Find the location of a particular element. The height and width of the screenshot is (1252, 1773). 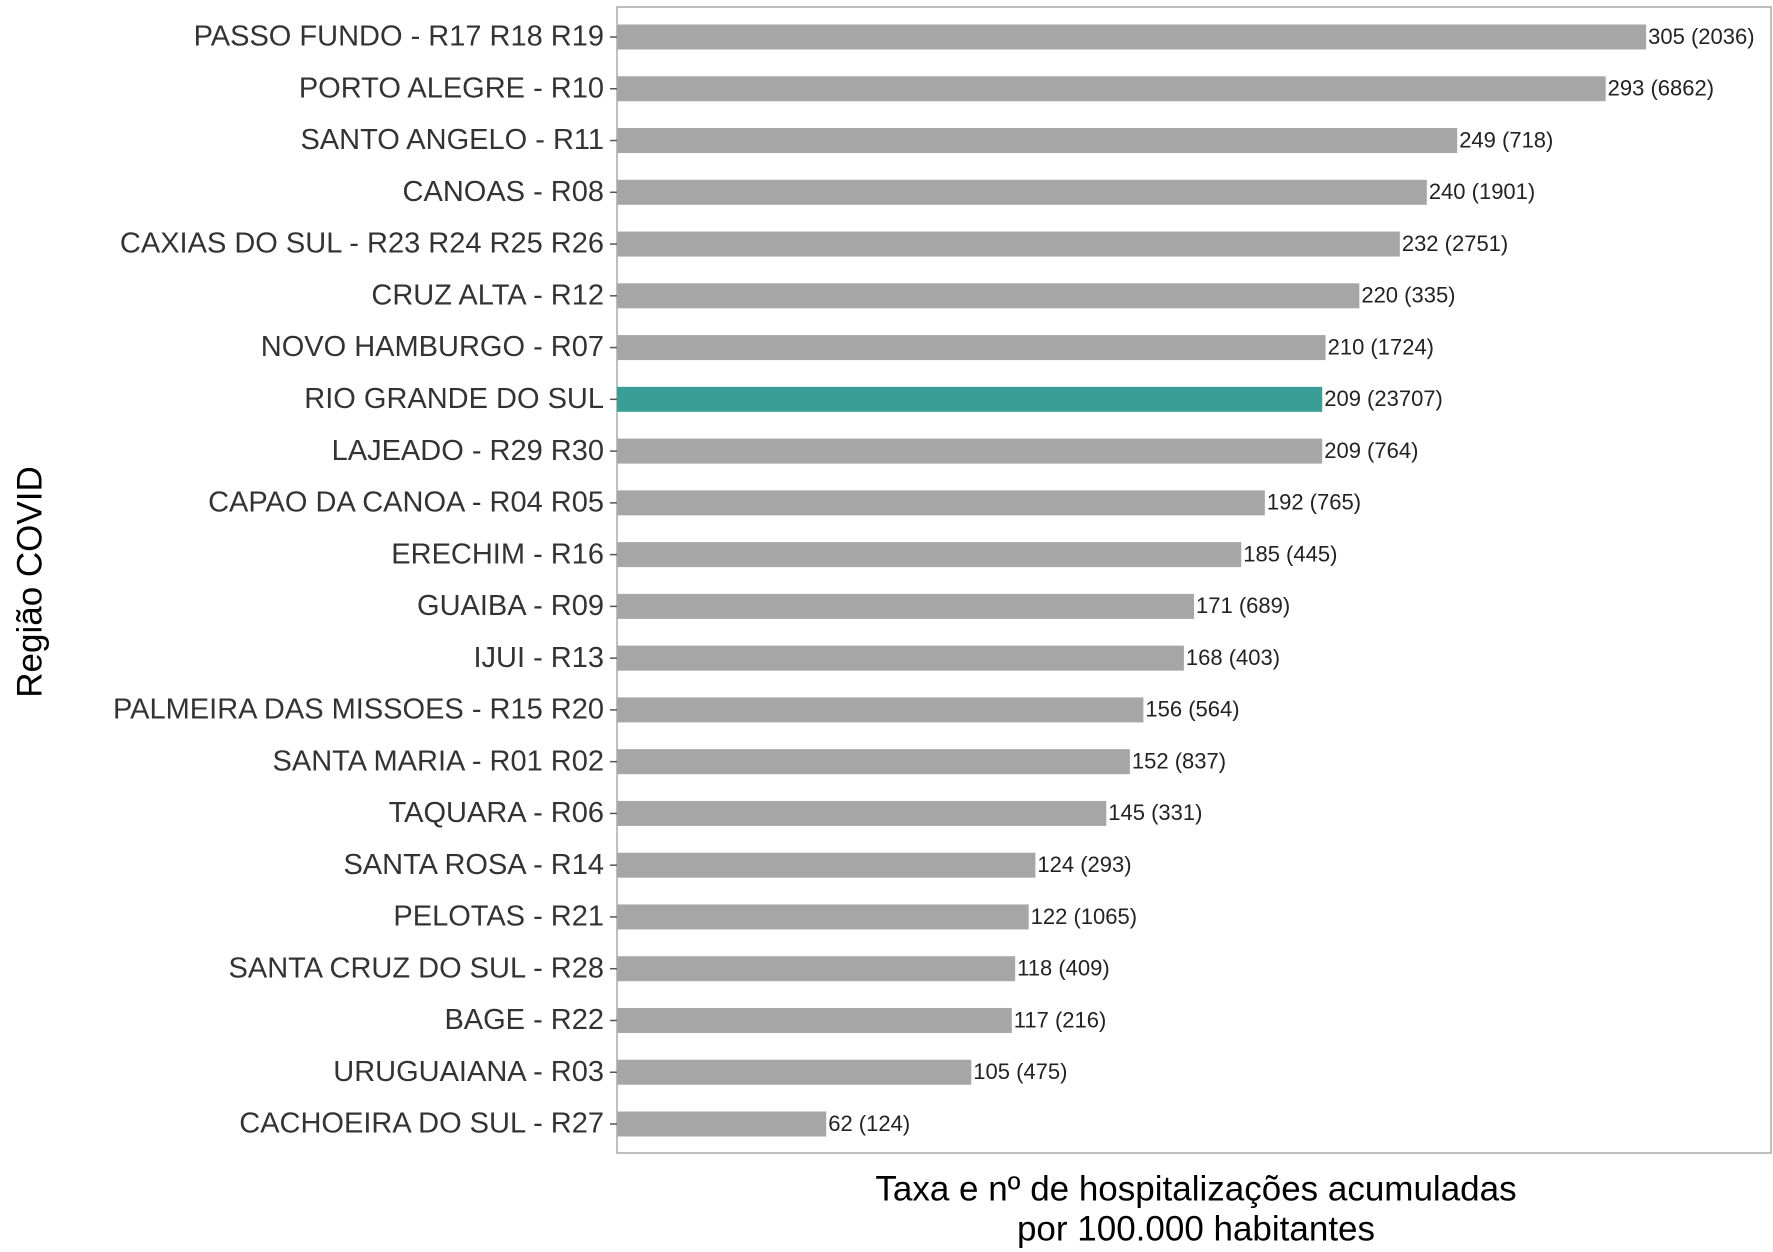

y-tick-label: PALMEIRA DAS MISSOES - R15 R20 is located at coordinates (358, 710).